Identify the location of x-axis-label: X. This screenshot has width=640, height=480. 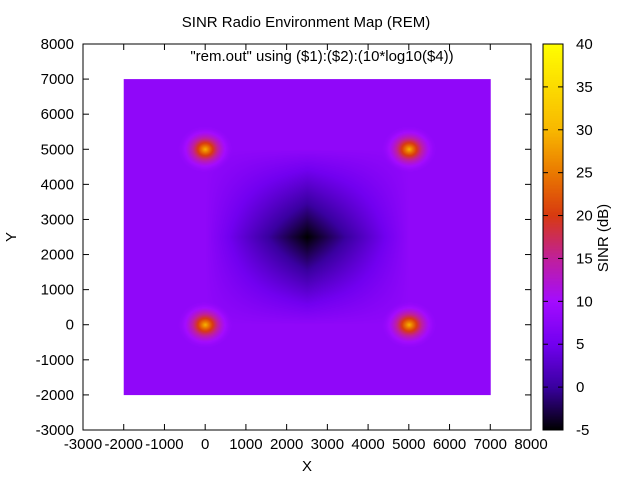
(307, 466).